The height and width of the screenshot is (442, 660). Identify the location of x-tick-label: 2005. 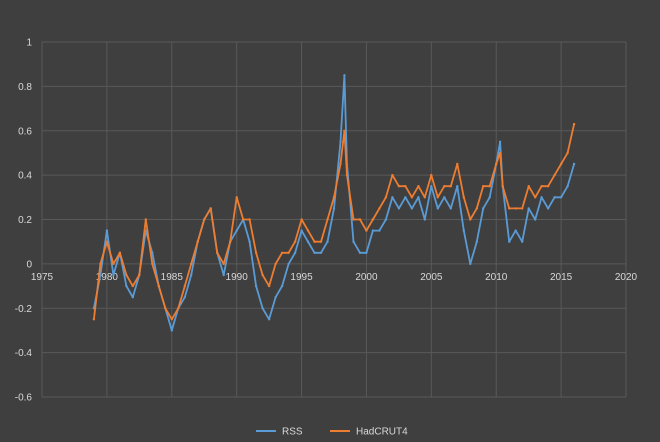
(431, 277).